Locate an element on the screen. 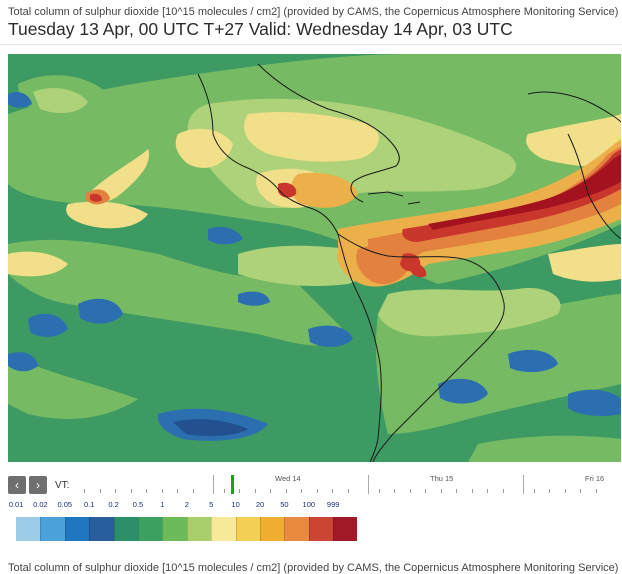 The image size is (622, 574). previous-step-button: ‹ is located at coordinates (17, 485).